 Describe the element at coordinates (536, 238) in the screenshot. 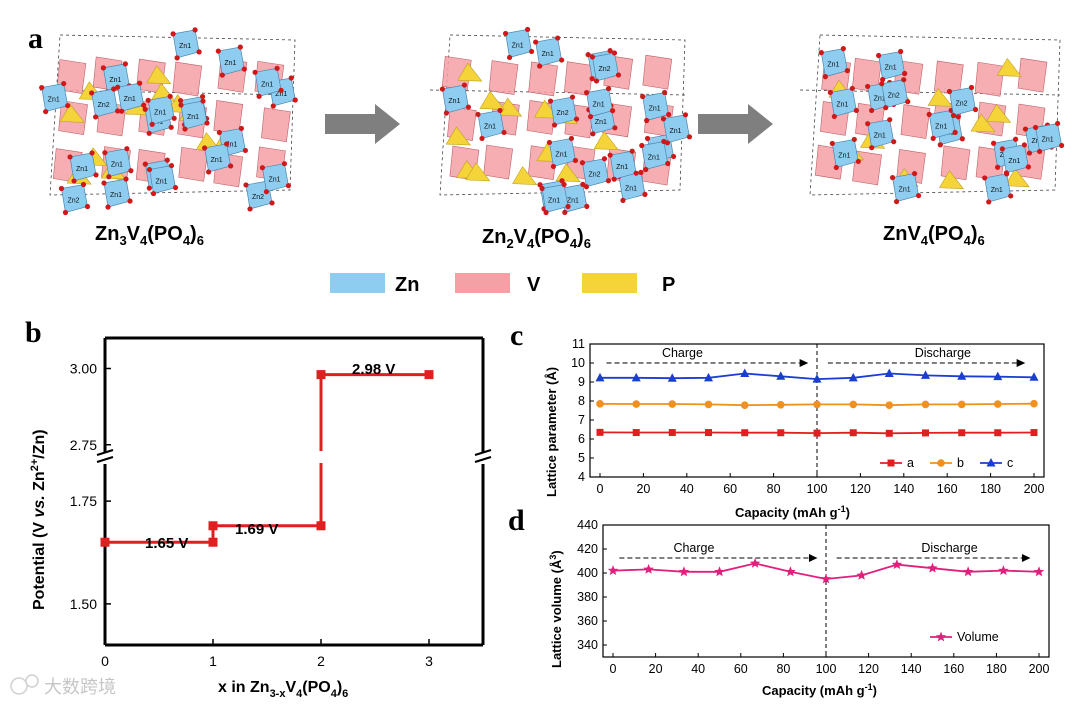

I see `formula-zn2v4po46: Zn2V4(PO4)6` at that location.